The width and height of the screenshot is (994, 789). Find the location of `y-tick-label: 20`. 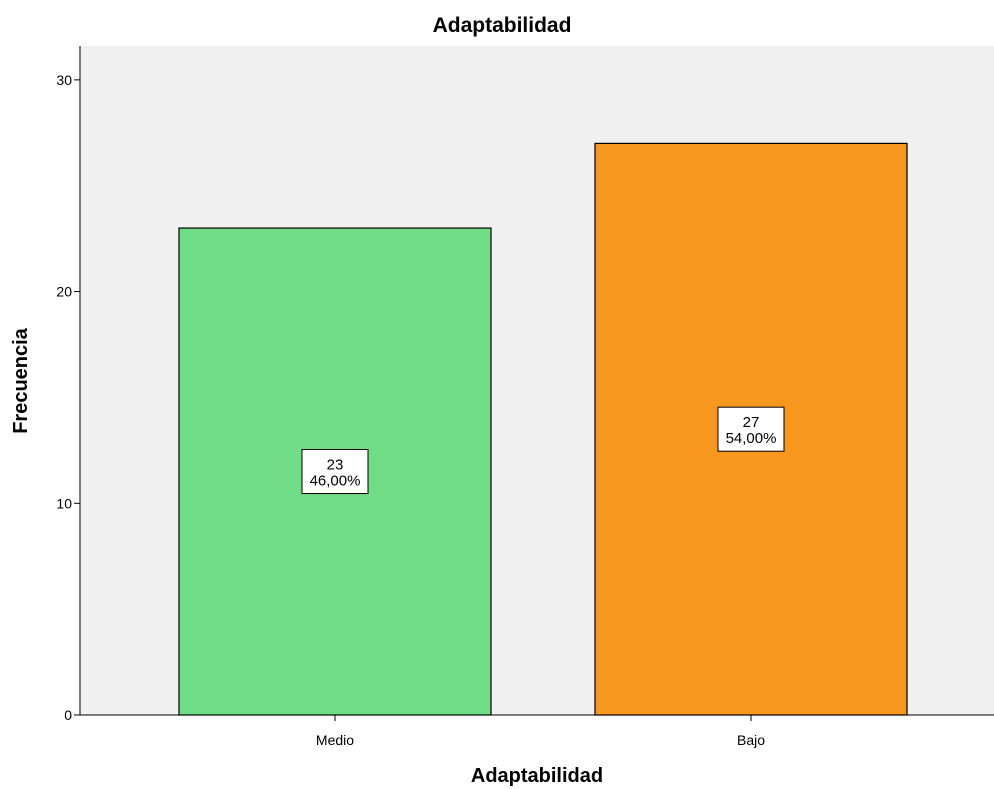

y-tick-label: 20 is located at coordinates (64, 292).